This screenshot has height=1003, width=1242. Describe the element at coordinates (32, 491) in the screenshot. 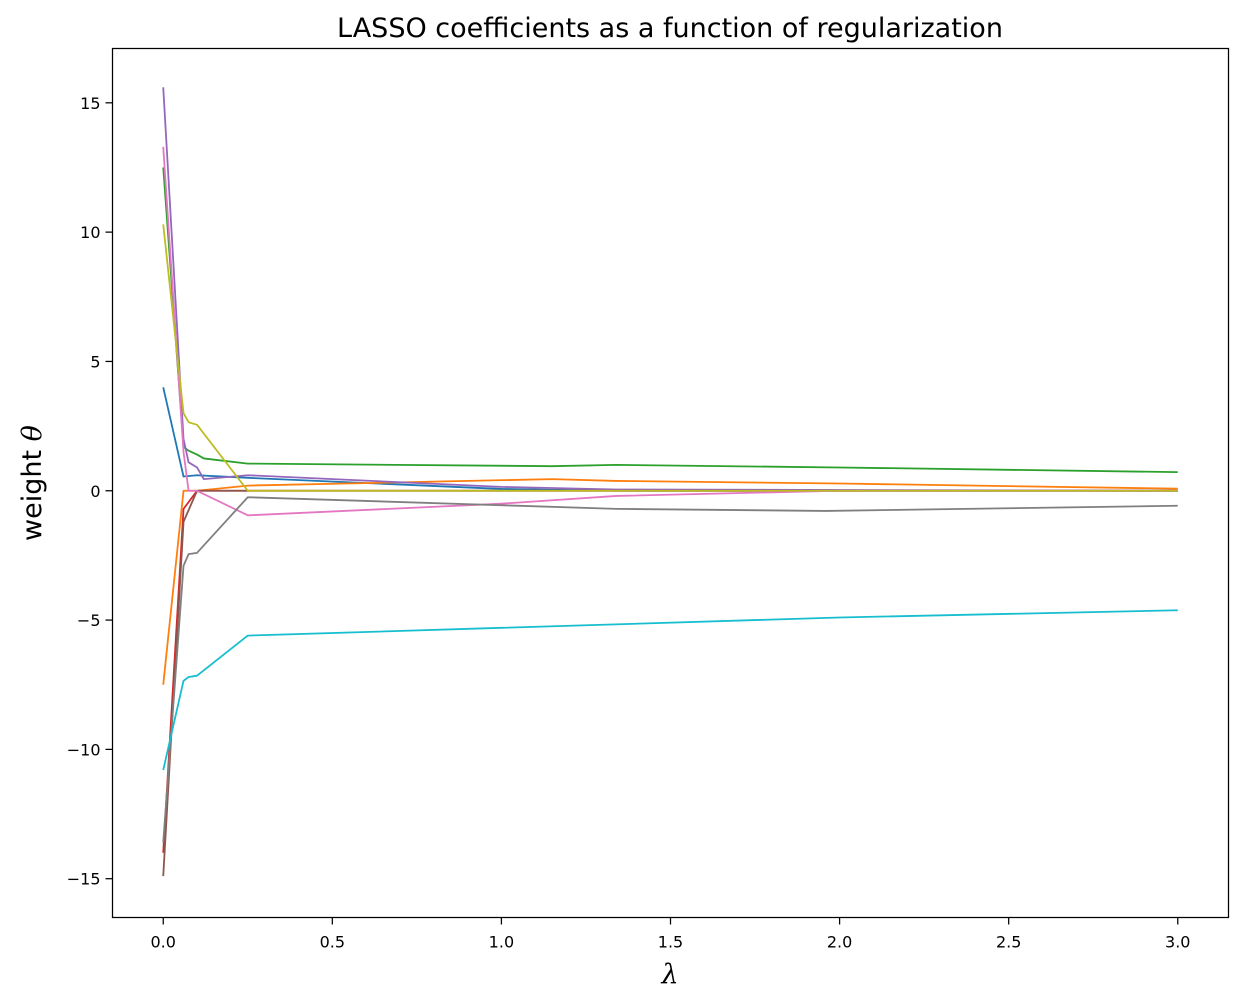

I see `y-axis-label-text: weight` at that location.